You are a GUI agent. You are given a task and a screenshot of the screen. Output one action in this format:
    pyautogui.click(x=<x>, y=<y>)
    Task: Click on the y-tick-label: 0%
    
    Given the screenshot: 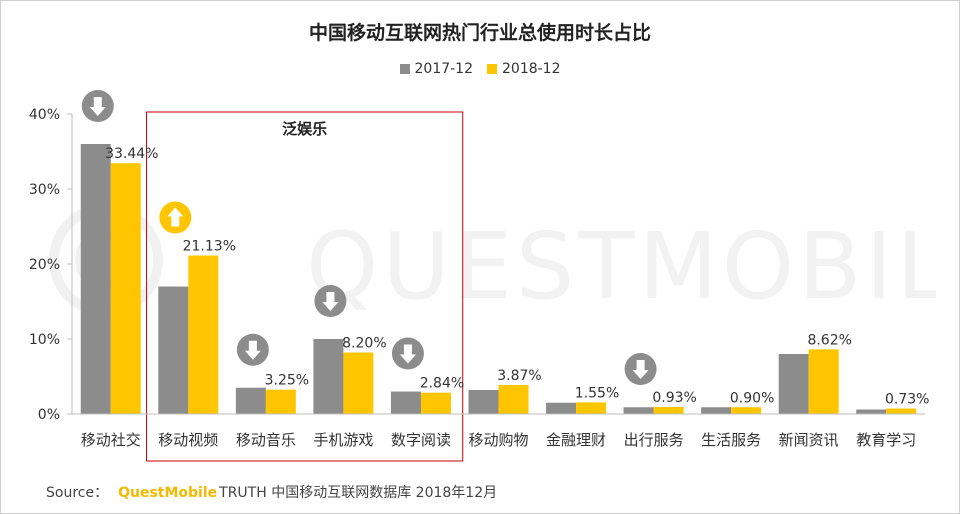 What is the action you would take?
    pyautogui.click(x=49, y=415)
    